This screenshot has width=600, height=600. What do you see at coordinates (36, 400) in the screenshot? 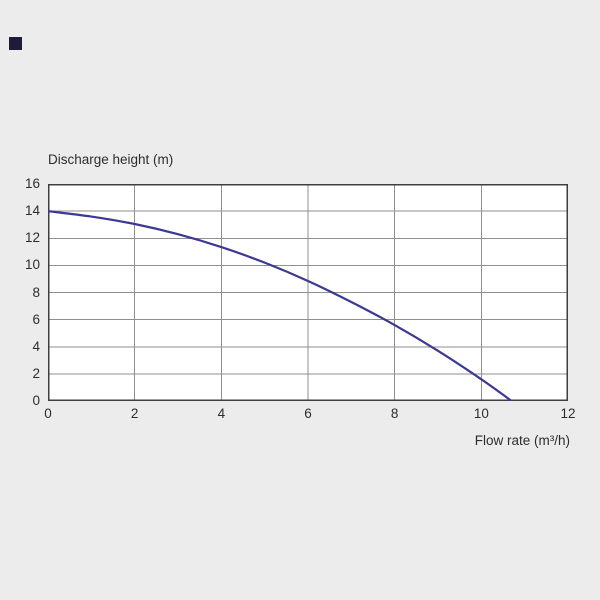
I see `y-tick-label: 0` at bounding box center [36, 400].